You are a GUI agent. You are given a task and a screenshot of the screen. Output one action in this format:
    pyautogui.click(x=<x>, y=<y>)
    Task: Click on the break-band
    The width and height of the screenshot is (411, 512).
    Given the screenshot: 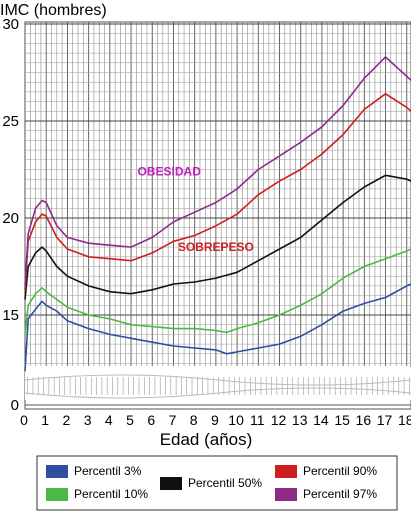 What is the action you would take?
    pyautogui.click(x=218, y=383)
    